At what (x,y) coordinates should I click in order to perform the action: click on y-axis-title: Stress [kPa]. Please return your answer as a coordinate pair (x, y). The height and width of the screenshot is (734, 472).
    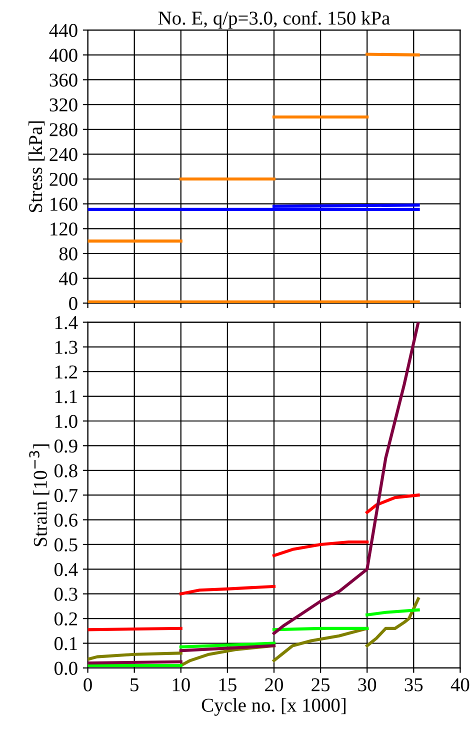
    Looking at the image, I should click on (36, 166).